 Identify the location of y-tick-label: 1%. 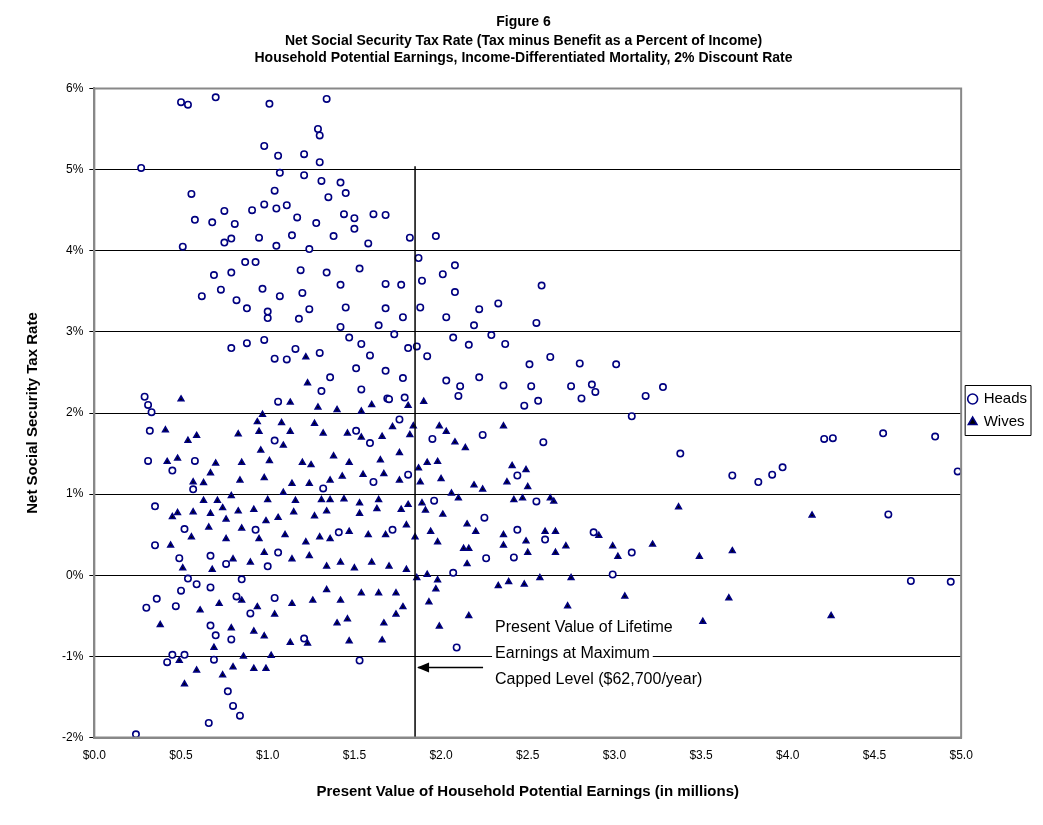
(75, 493).